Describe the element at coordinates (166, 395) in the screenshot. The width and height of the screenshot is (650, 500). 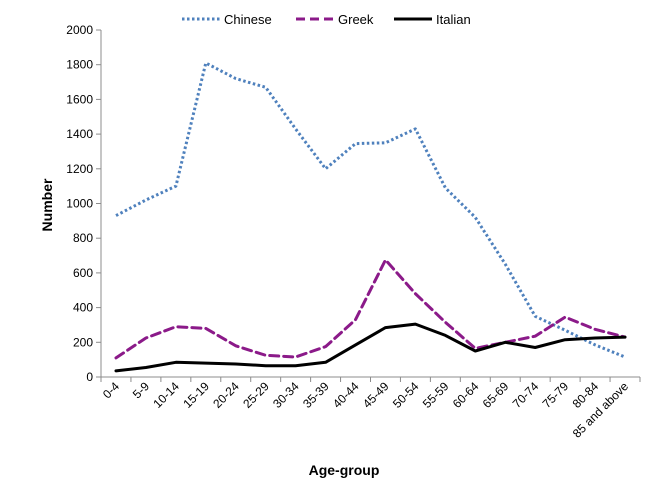
I see `x-tick-label: 10-14` at that location.